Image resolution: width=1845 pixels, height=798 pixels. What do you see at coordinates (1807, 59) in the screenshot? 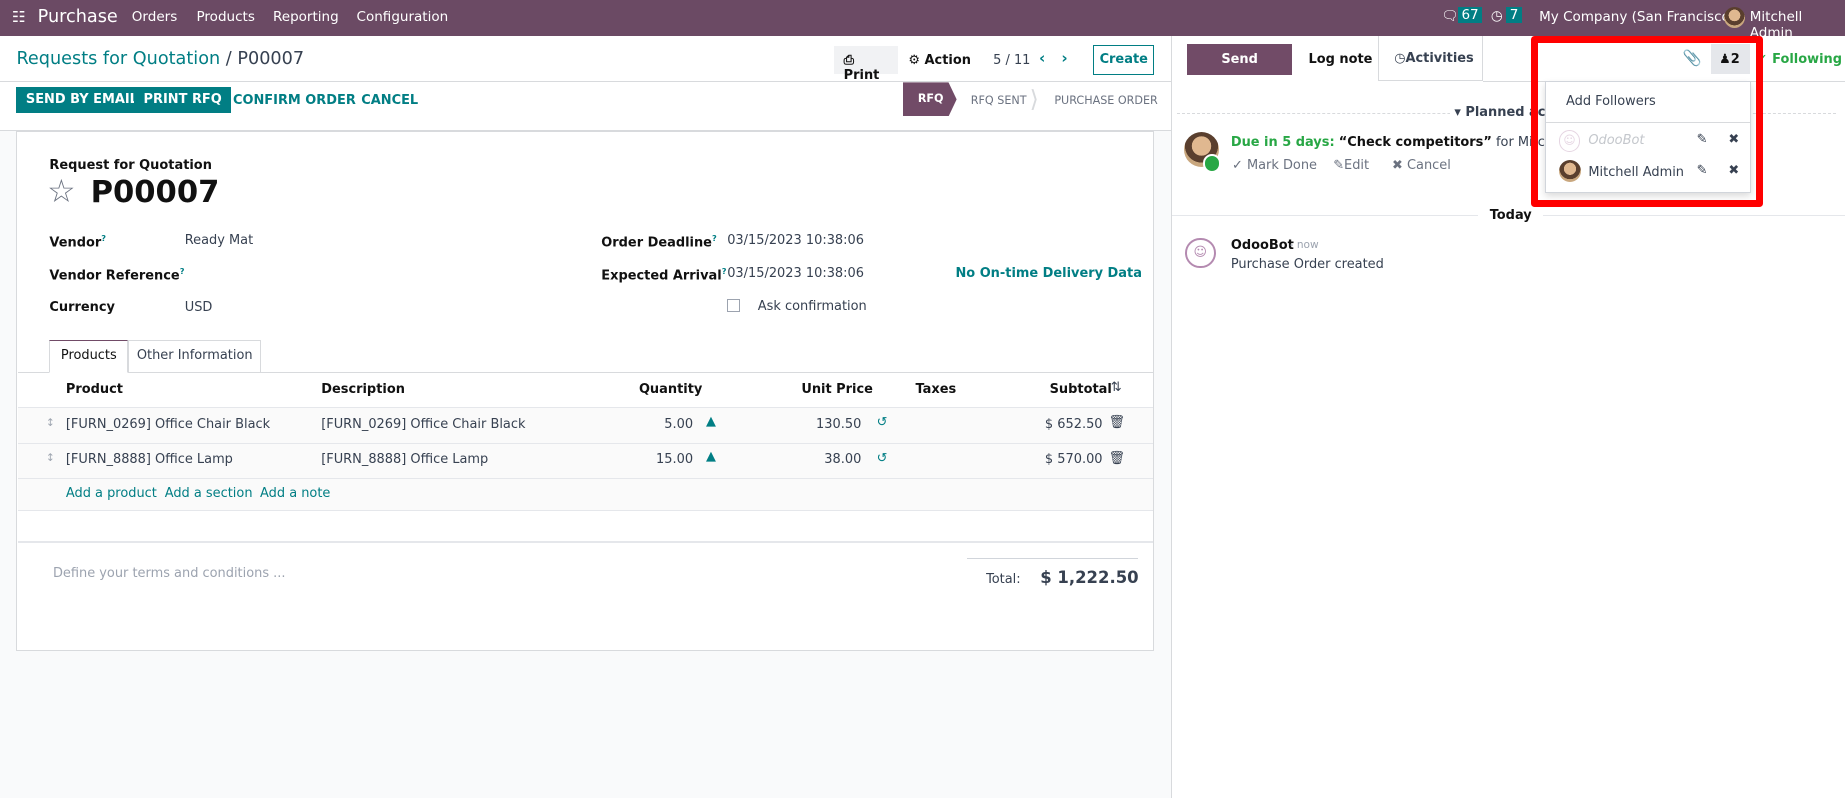
I see `following-label: Following` at bounding box center [1807, 59].